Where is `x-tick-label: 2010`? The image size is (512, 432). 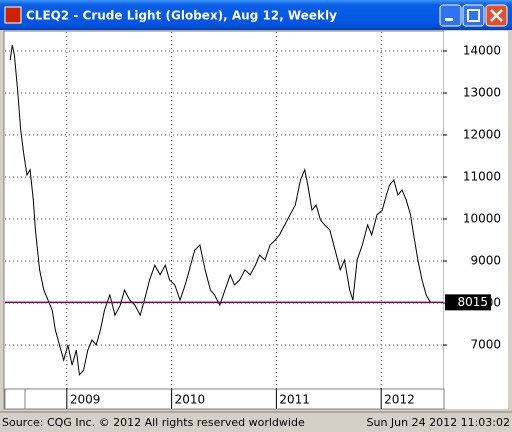
x-tick-label: 2010 is located at coordinates (190, 400).